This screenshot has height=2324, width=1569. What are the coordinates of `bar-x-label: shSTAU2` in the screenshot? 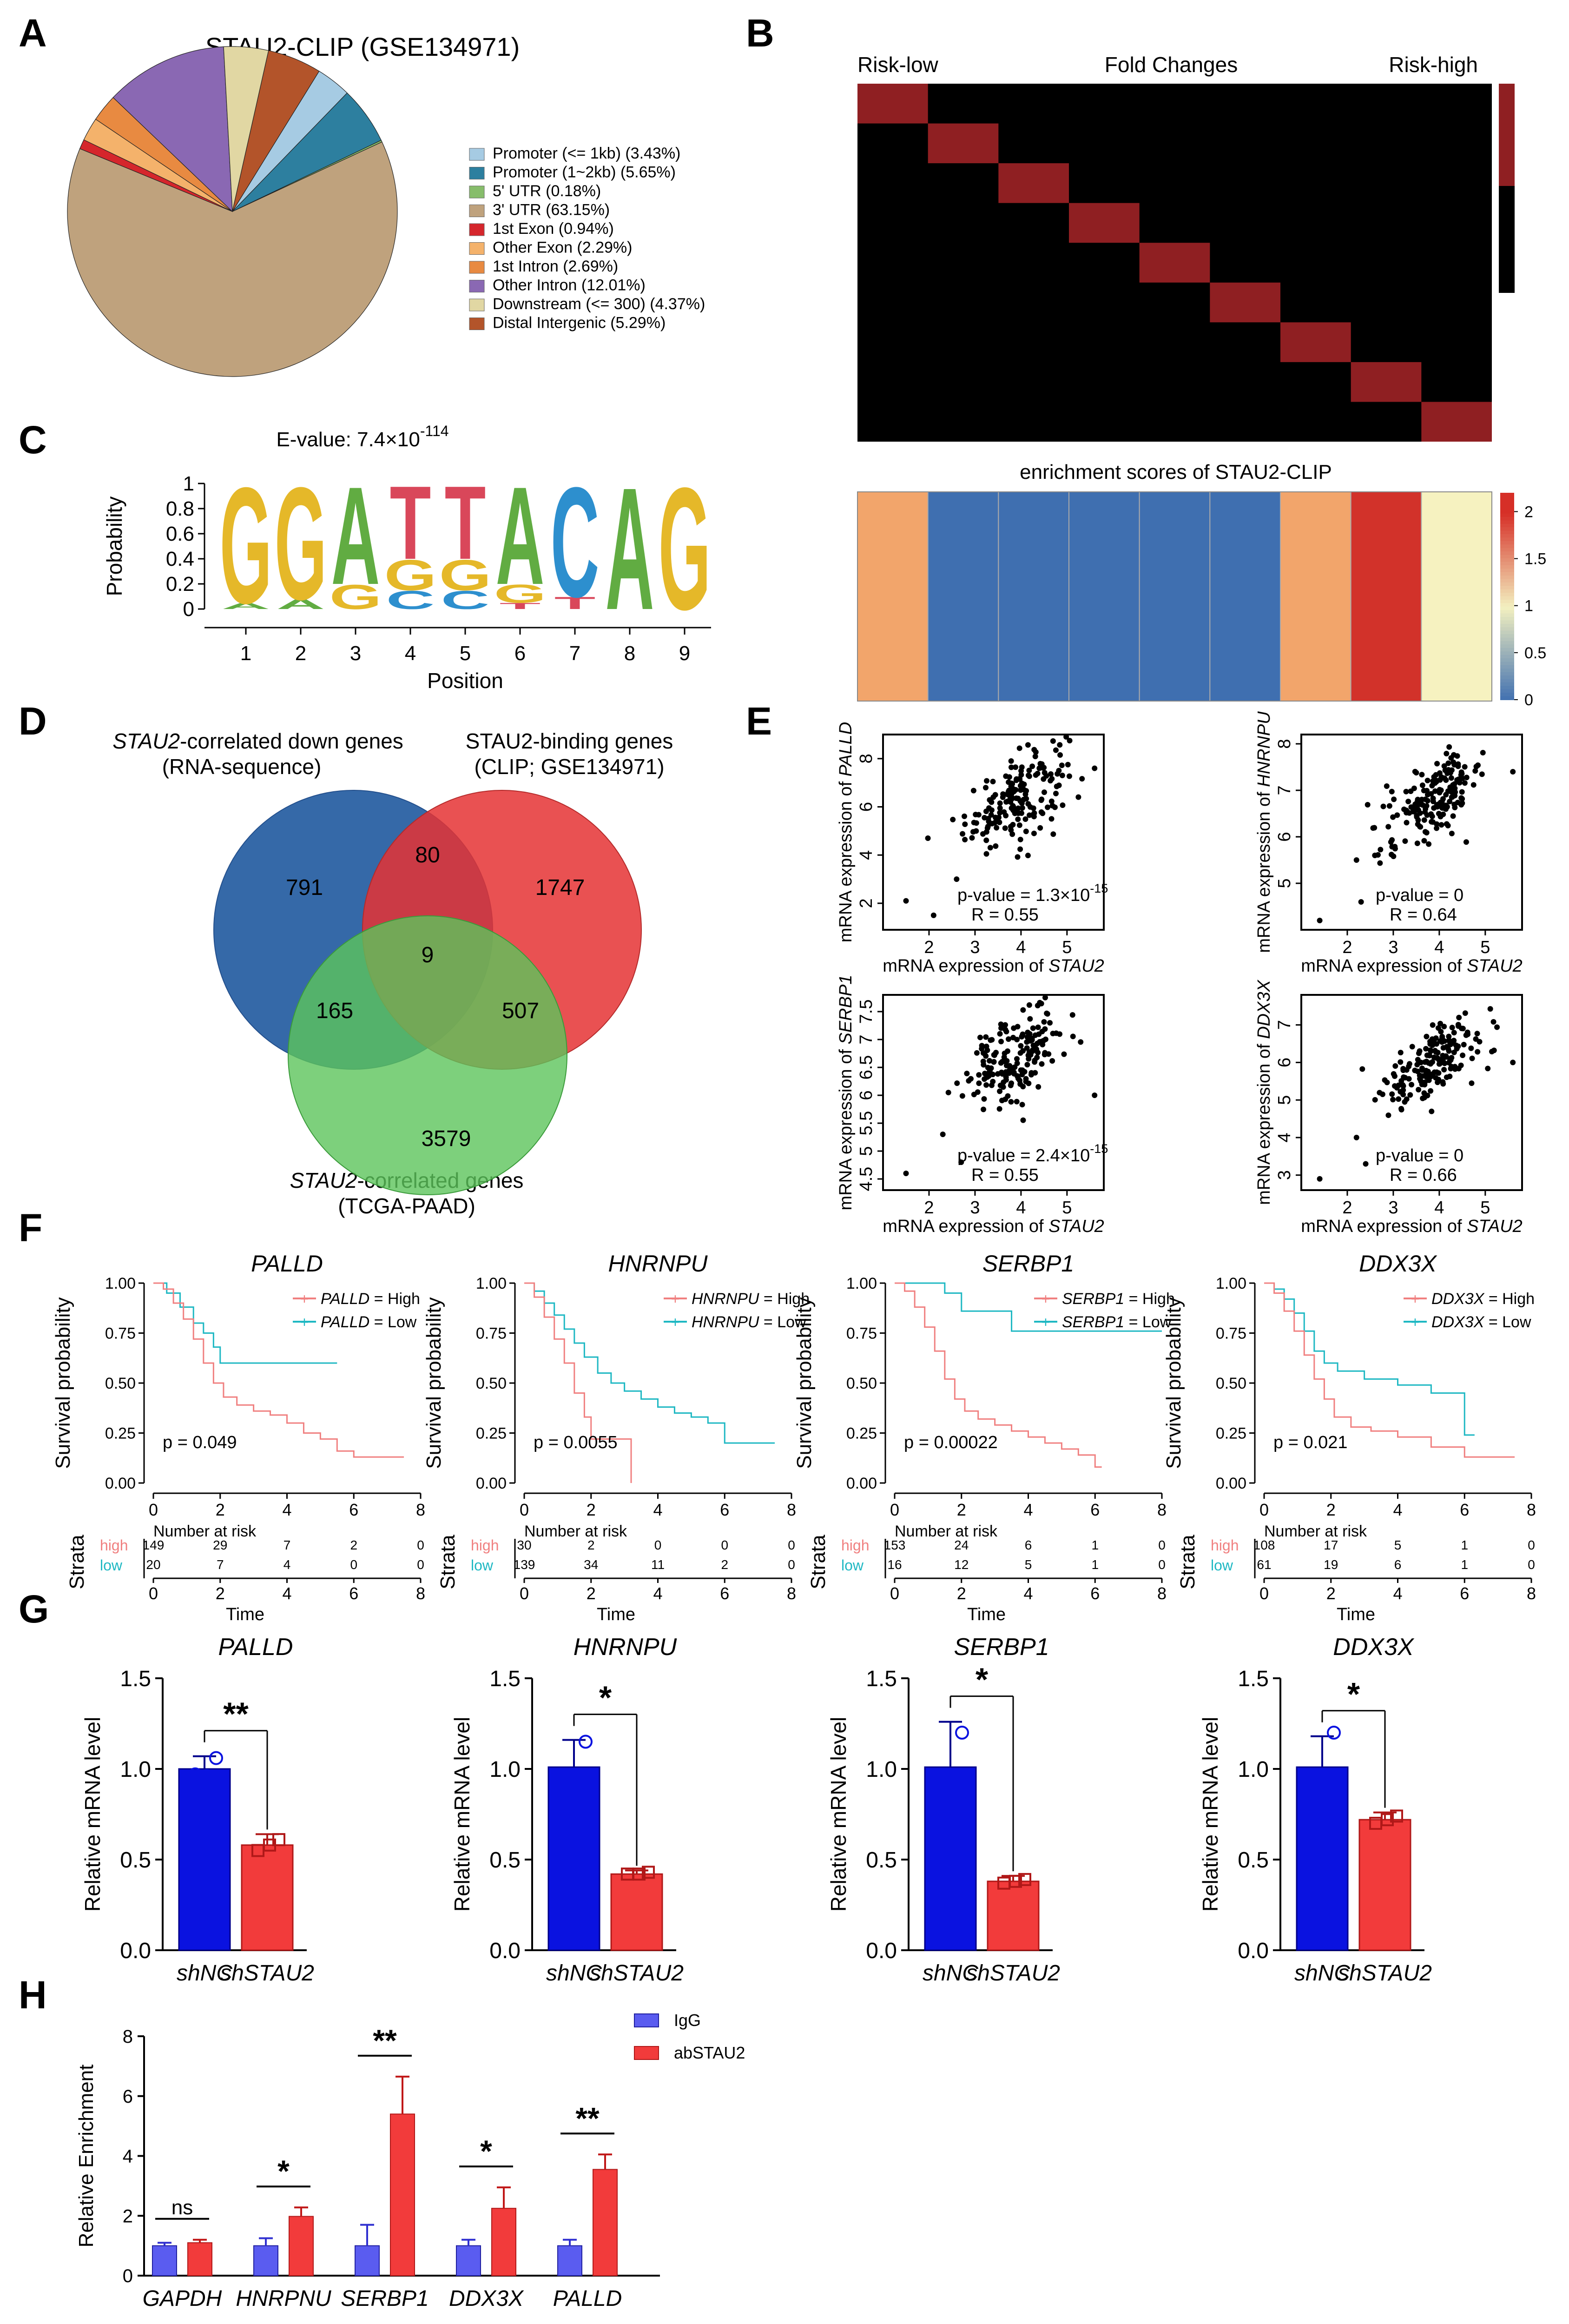 It's located at (267, 1973).